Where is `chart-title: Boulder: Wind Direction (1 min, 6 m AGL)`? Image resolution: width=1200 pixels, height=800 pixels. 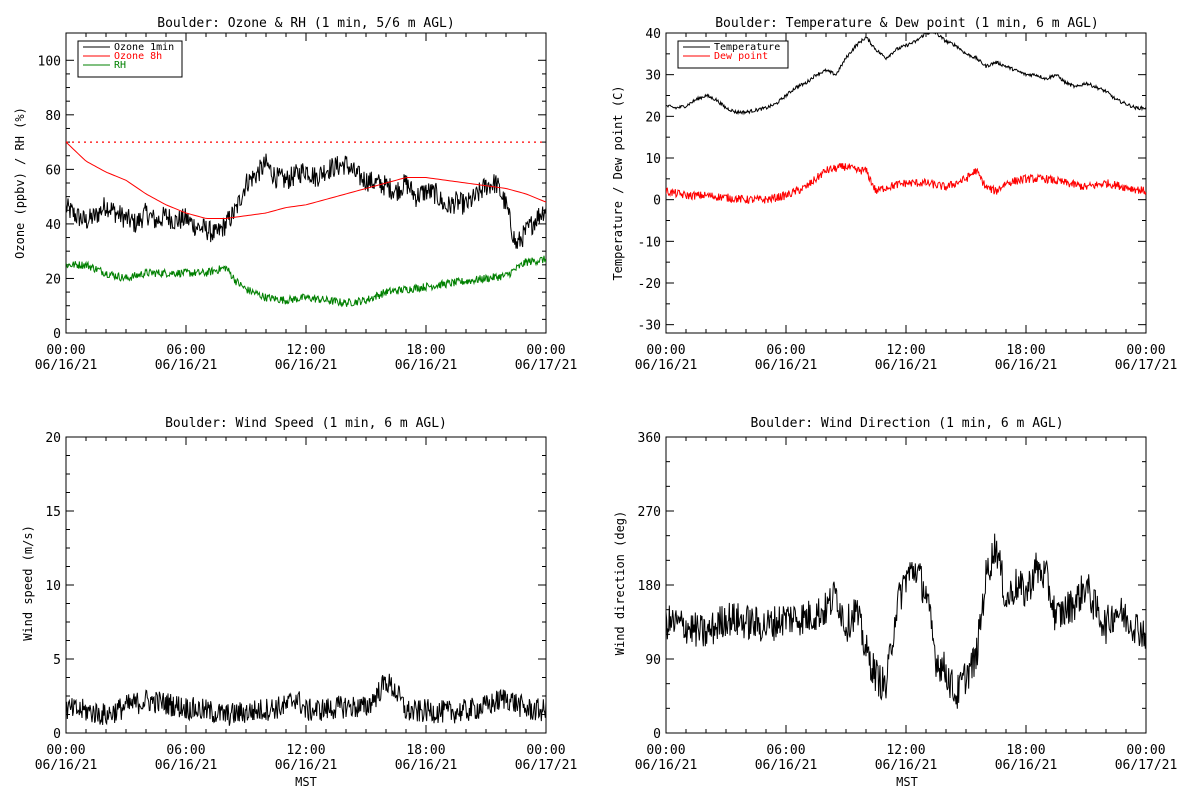
chart-title: Boulder: Wind Direction (1 min, 6 m AGL) is located at coordinates (906, 423).